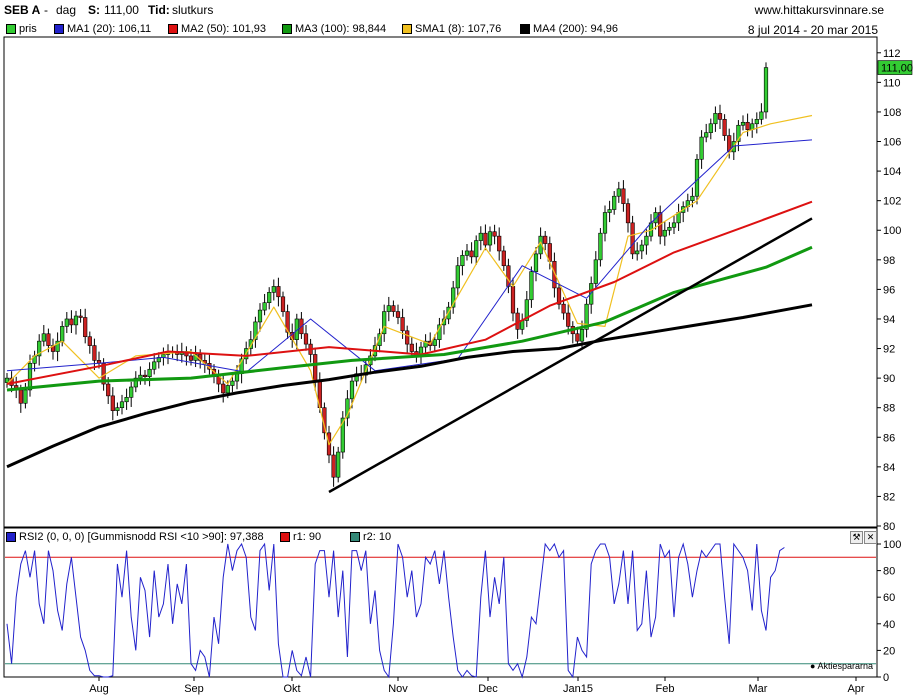 This screenshot has height=700, width=924. I want to click on x-tick-label: Aug, so click(99, 689).